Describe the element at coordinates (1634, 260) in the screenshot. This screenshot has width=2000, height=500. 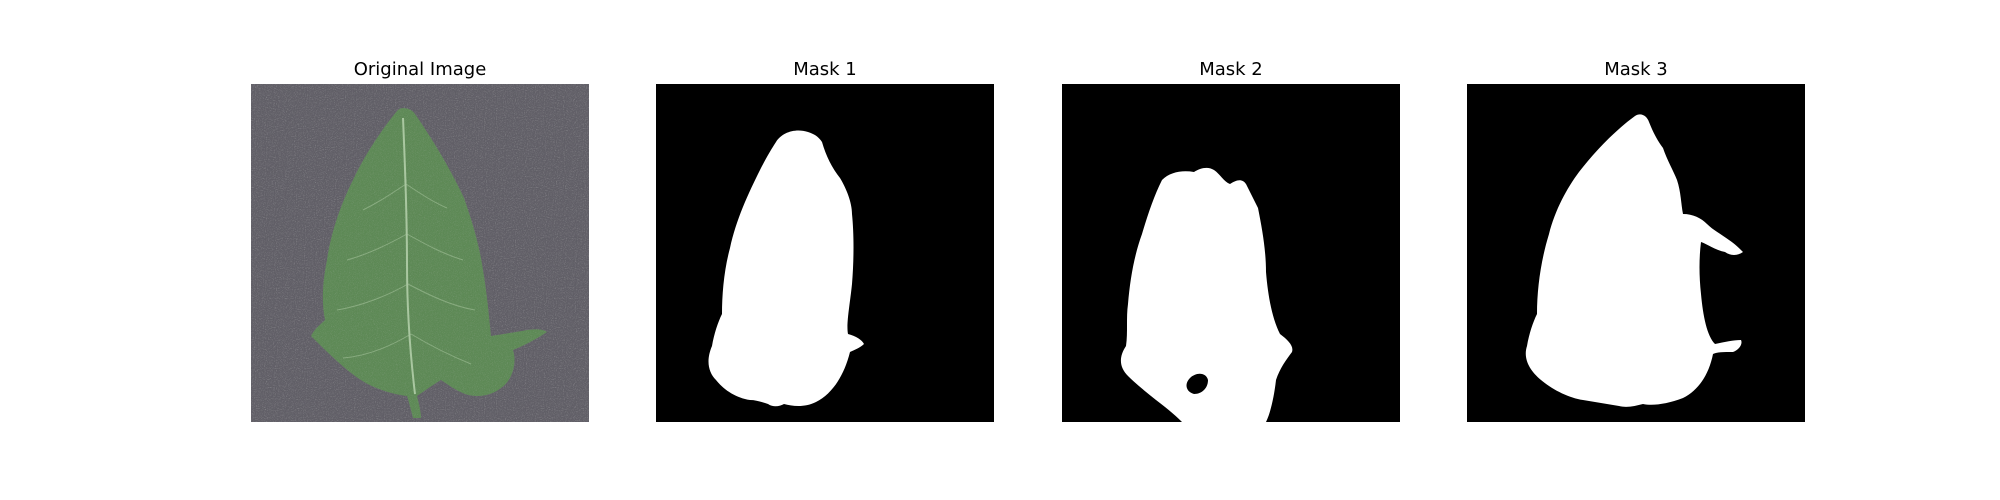
I see `mask-3-region` at that location.